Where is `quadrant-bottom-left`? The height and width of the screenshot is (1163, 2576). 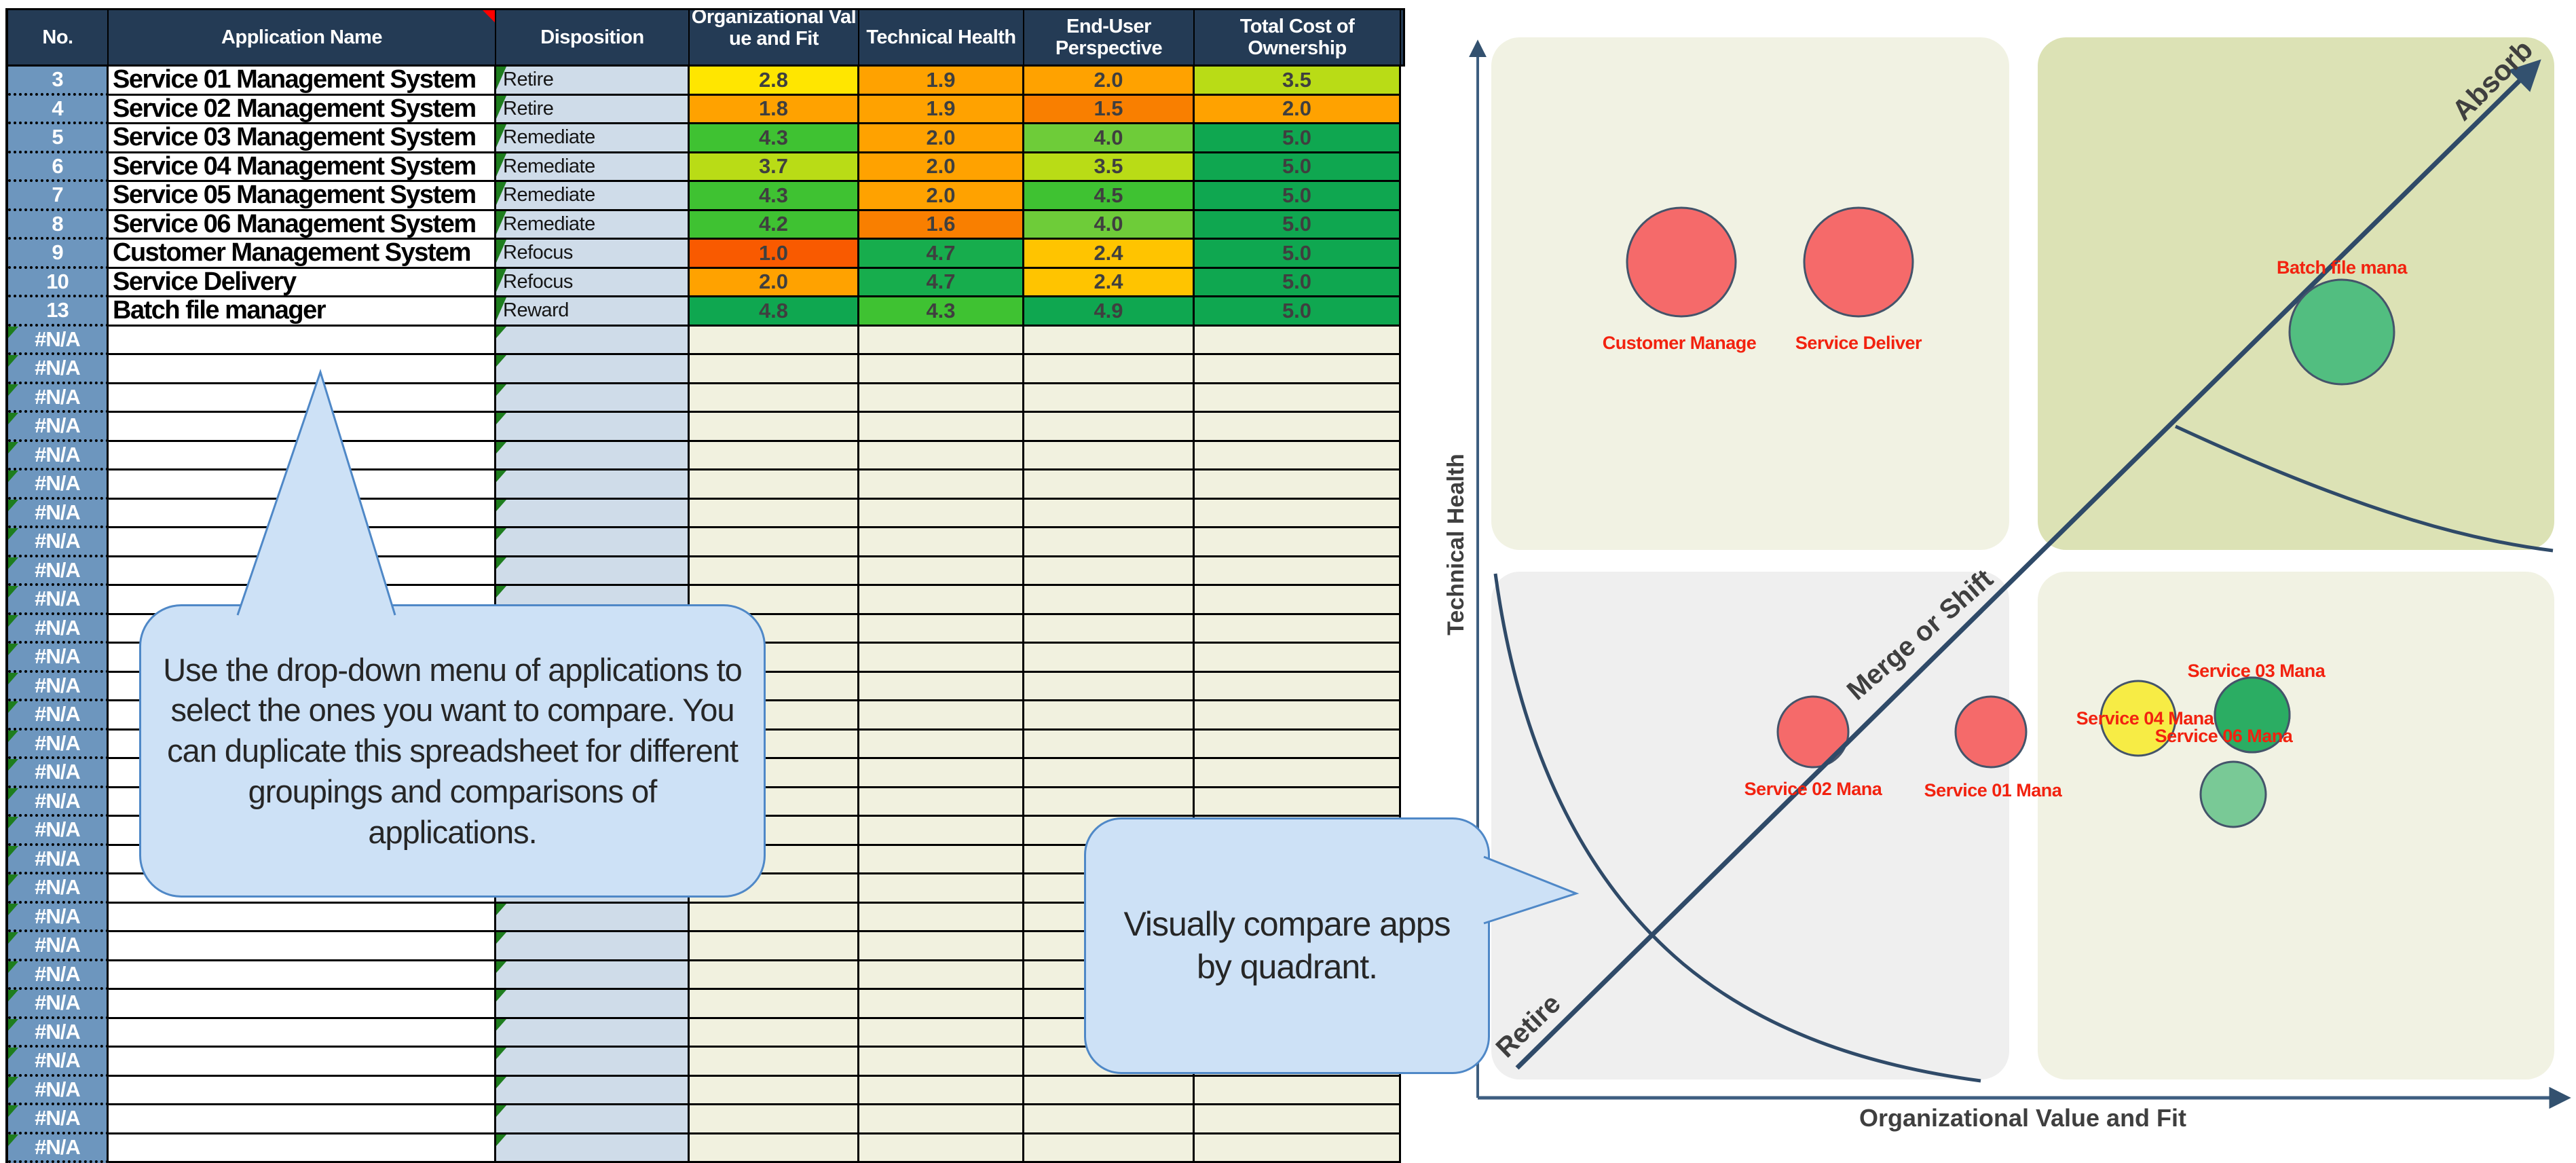
quadrant-bottom-left is located at coordinates (1750, 825).